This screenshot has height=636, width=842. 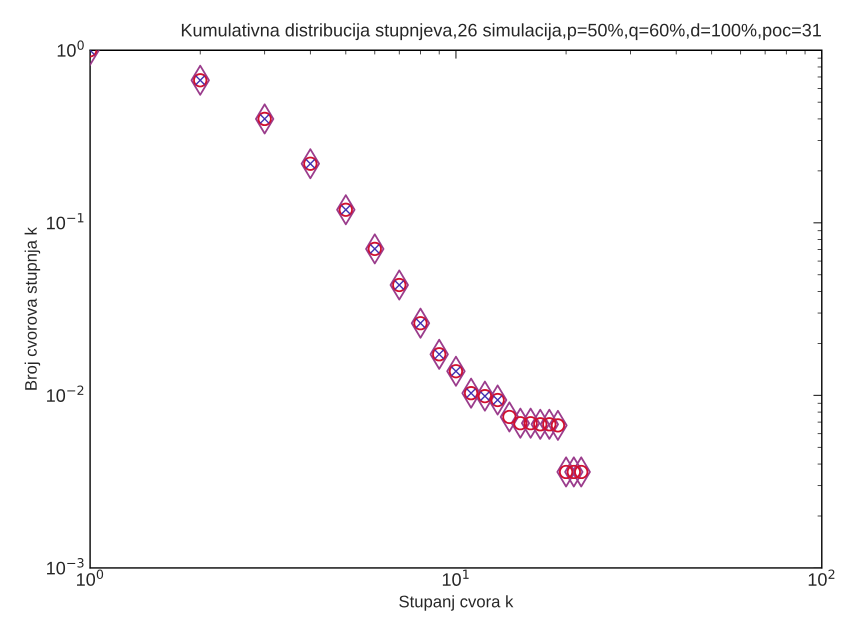 I want to click on y-tick-label: 10$^{−1}$, so click(x=65, y=221).